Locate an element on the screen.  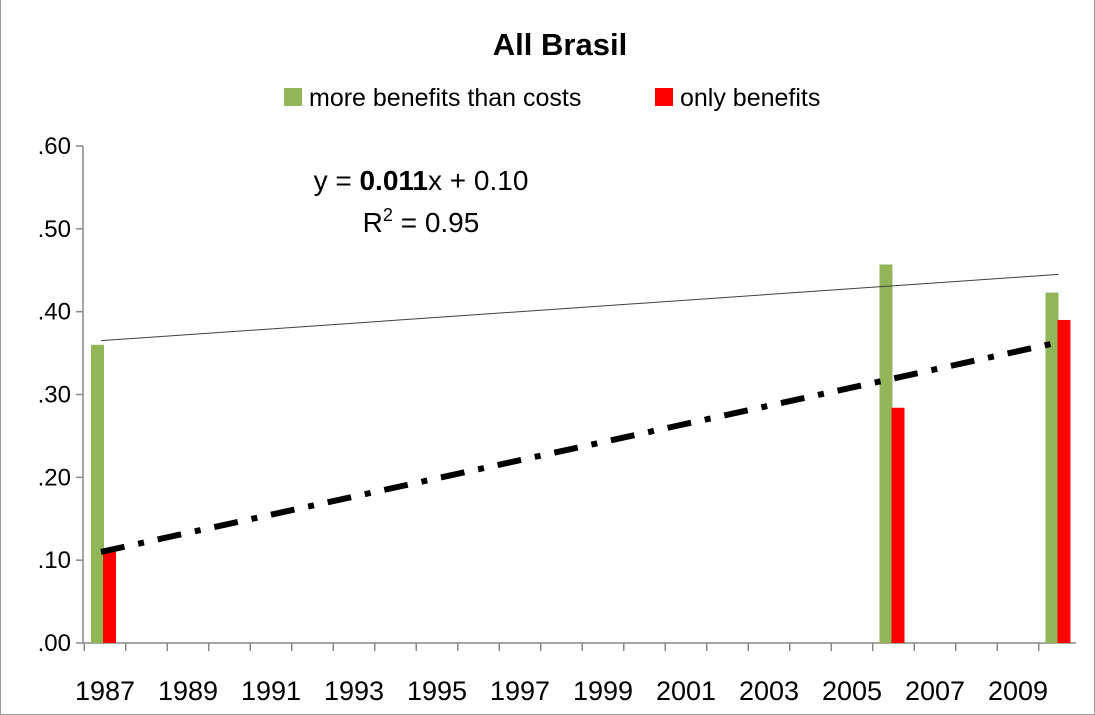
regression-annotation: y = 0.011x + 0.10 R2 = 0.95 is located at coordinates (421, 201).